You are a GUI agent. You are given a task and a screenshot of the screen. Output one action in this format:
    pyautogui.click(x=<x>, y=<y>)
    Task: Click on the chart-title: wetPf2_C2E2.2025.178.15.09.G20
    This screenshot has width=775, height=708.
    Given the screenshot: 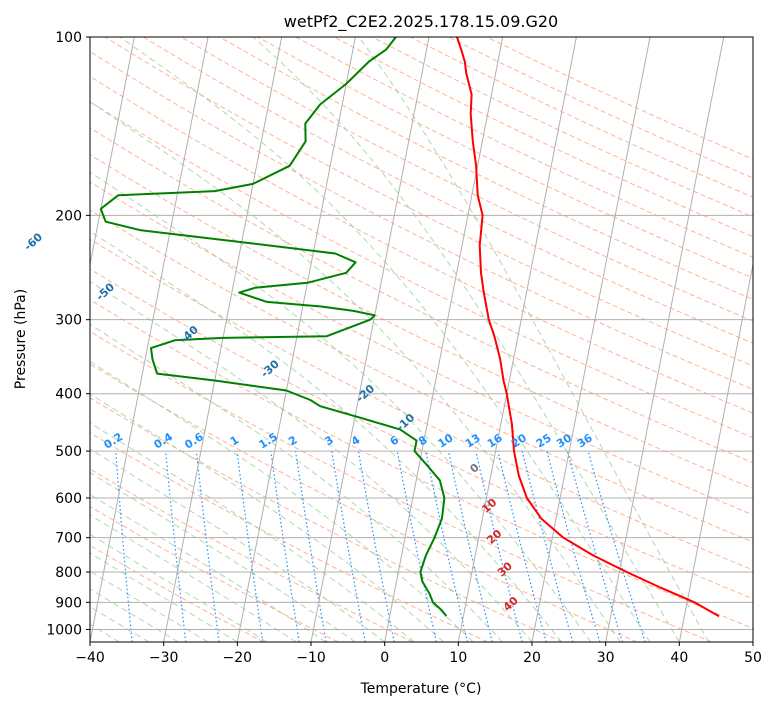 What is the action you would take?
    pyautogui.click(x=421, y=22)
    